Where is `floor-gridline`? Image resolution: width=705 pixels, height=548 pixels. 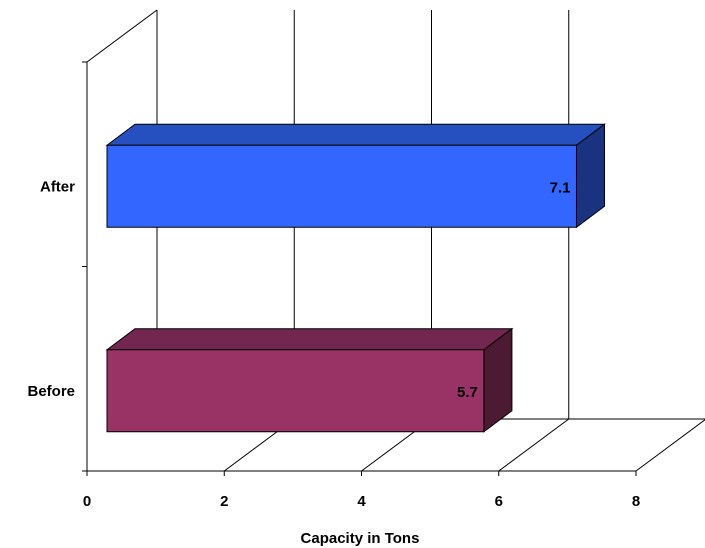
floor-gridline is located at coordinates (534, 445).